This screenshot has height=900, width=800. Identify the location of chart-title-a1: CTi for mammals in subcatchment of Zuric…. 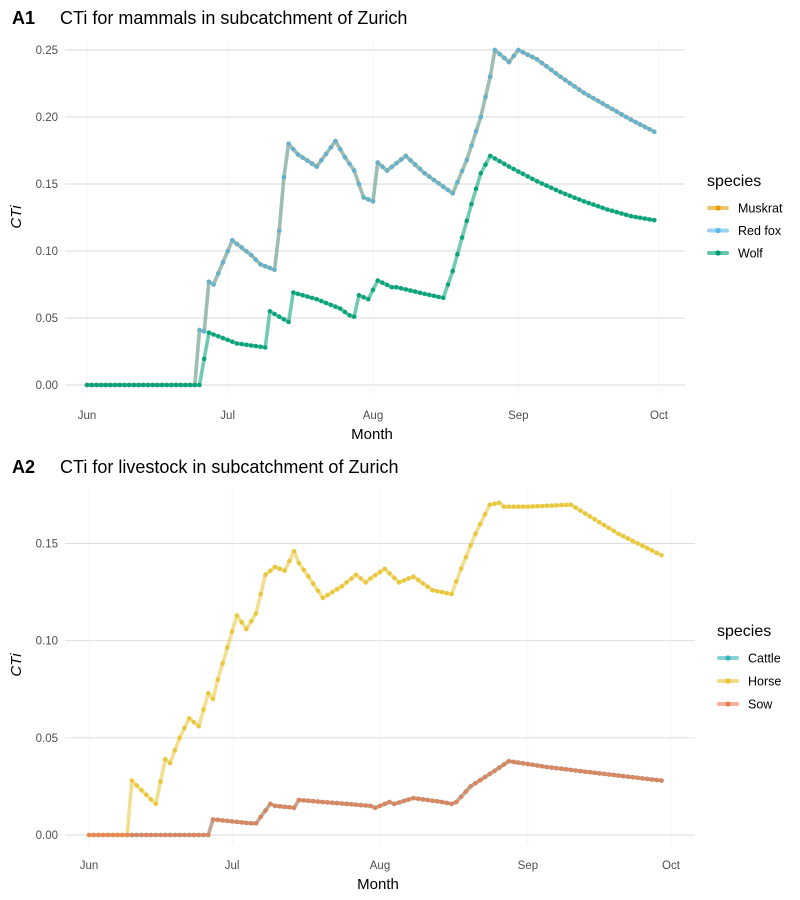
(233, 18).